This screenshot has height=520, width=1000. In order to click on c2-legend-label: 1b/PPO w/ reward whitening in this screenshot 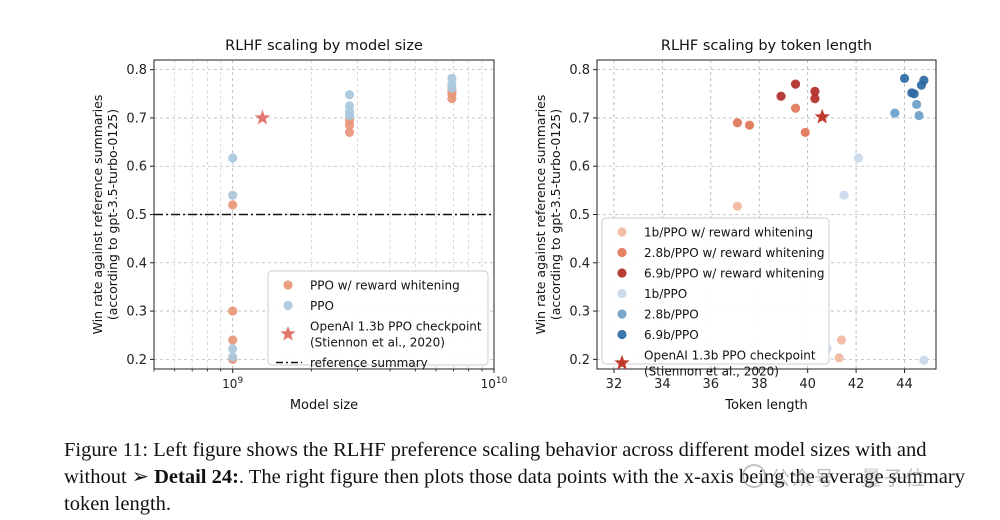, I will do `click(728, 233)`.